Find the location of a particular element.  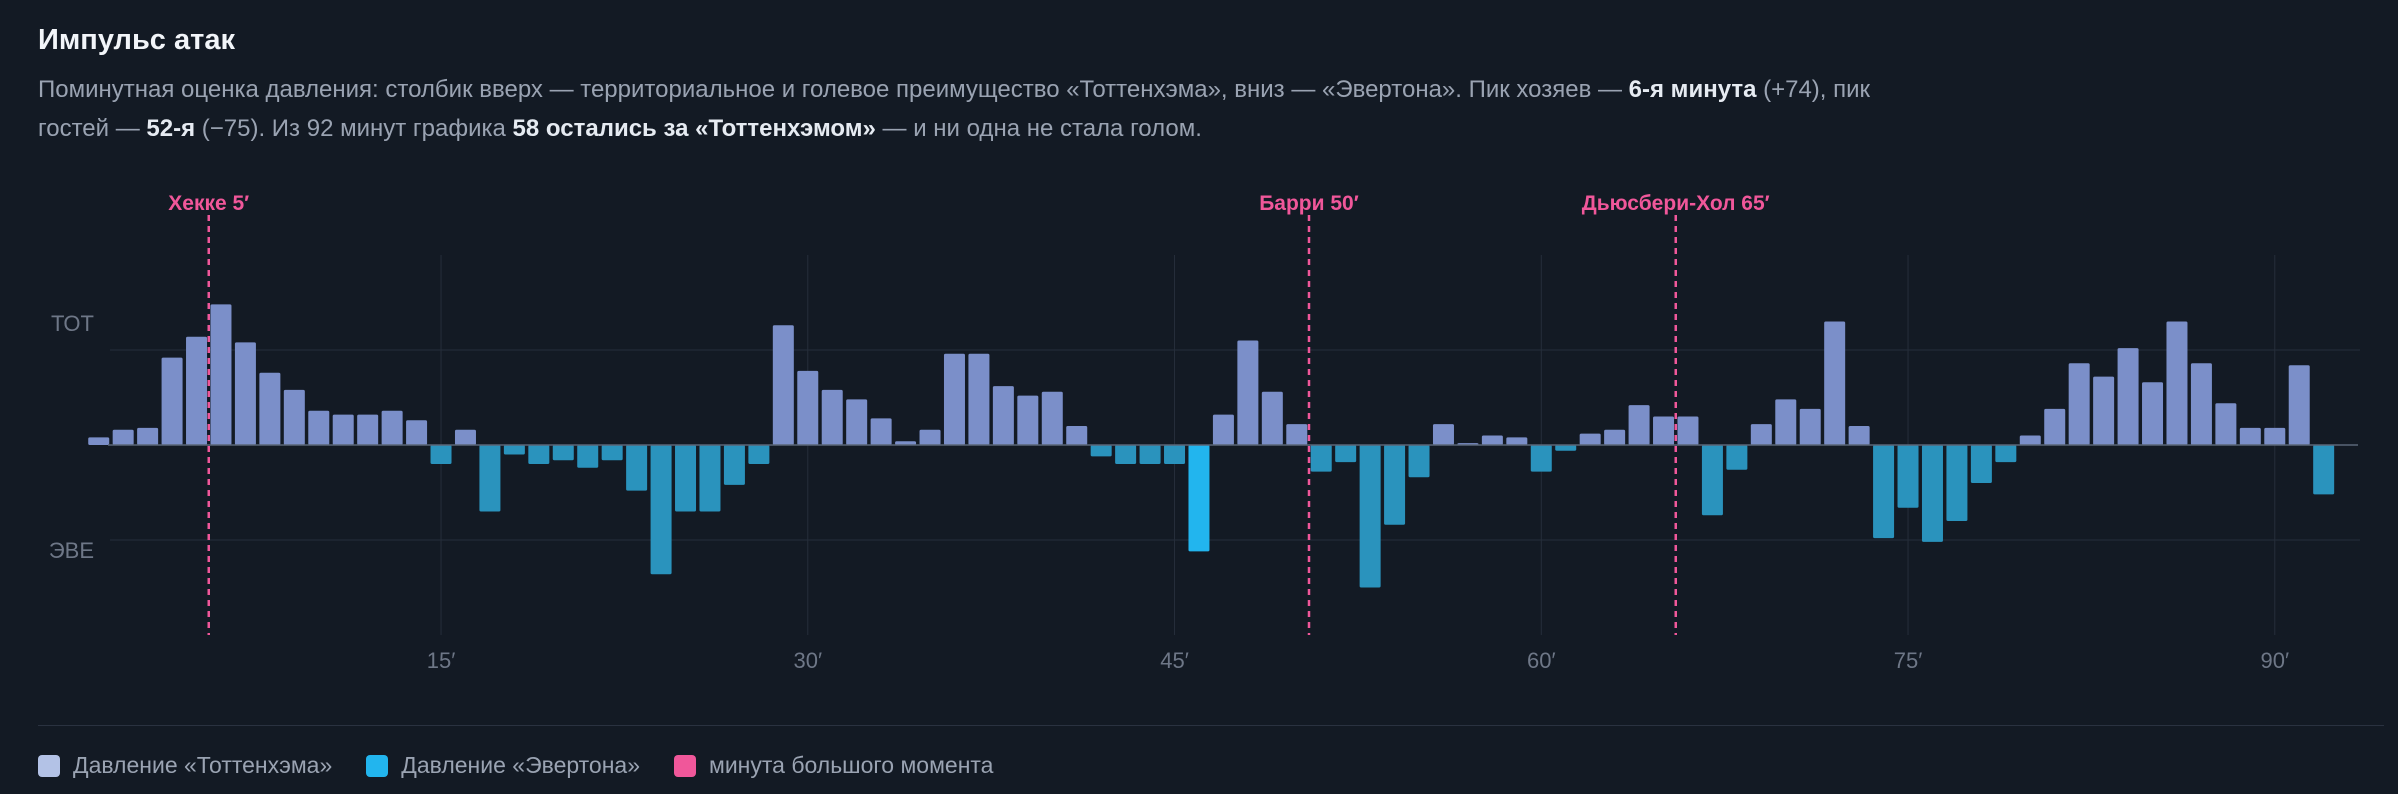

subtitle-text-2: (+74), пик гостей — is located at coordinates (954, 109).